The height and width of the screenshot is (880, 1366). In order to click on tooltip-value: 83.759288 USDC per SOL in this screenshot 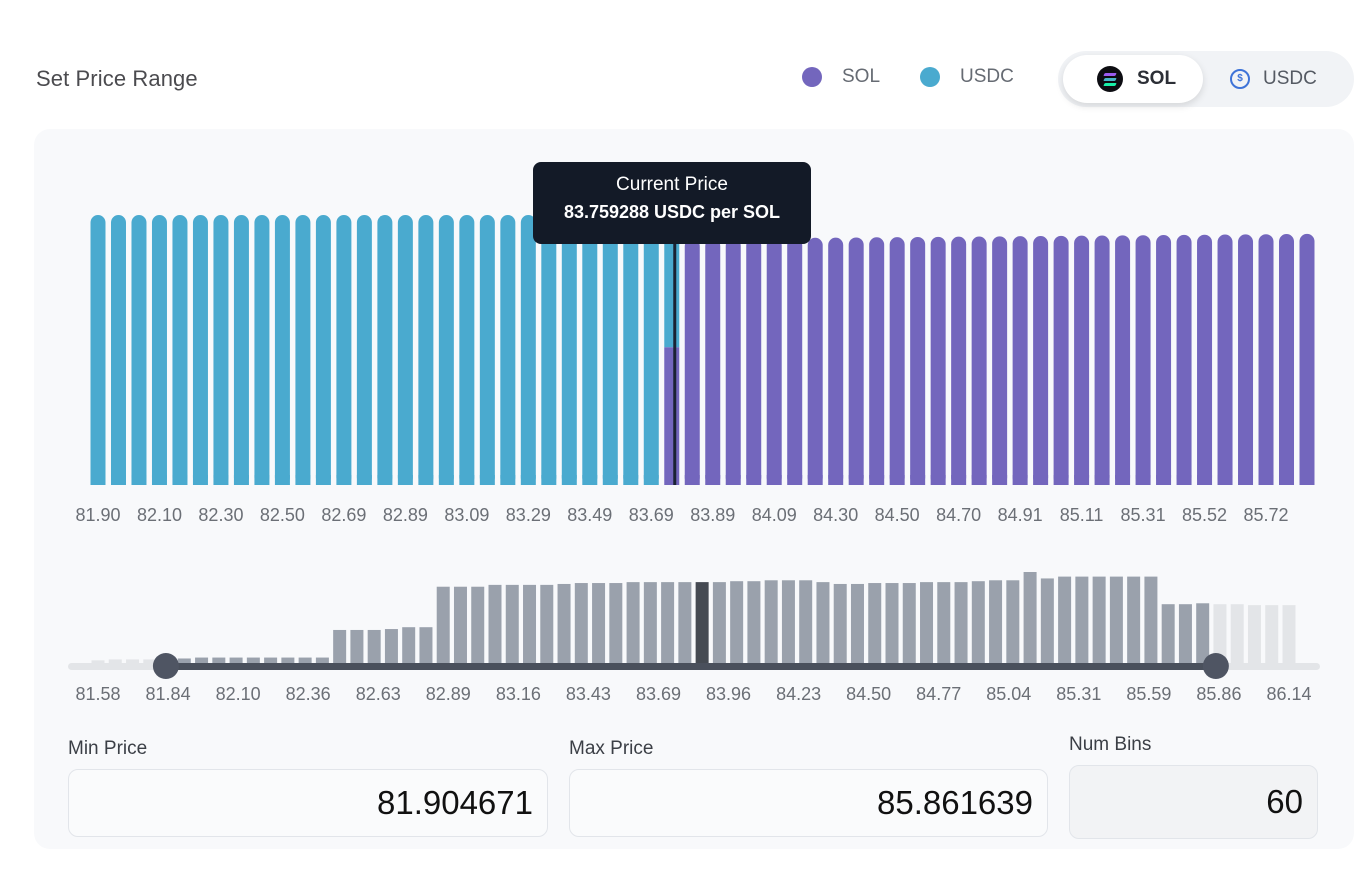, I will do `click(672, 212)`.